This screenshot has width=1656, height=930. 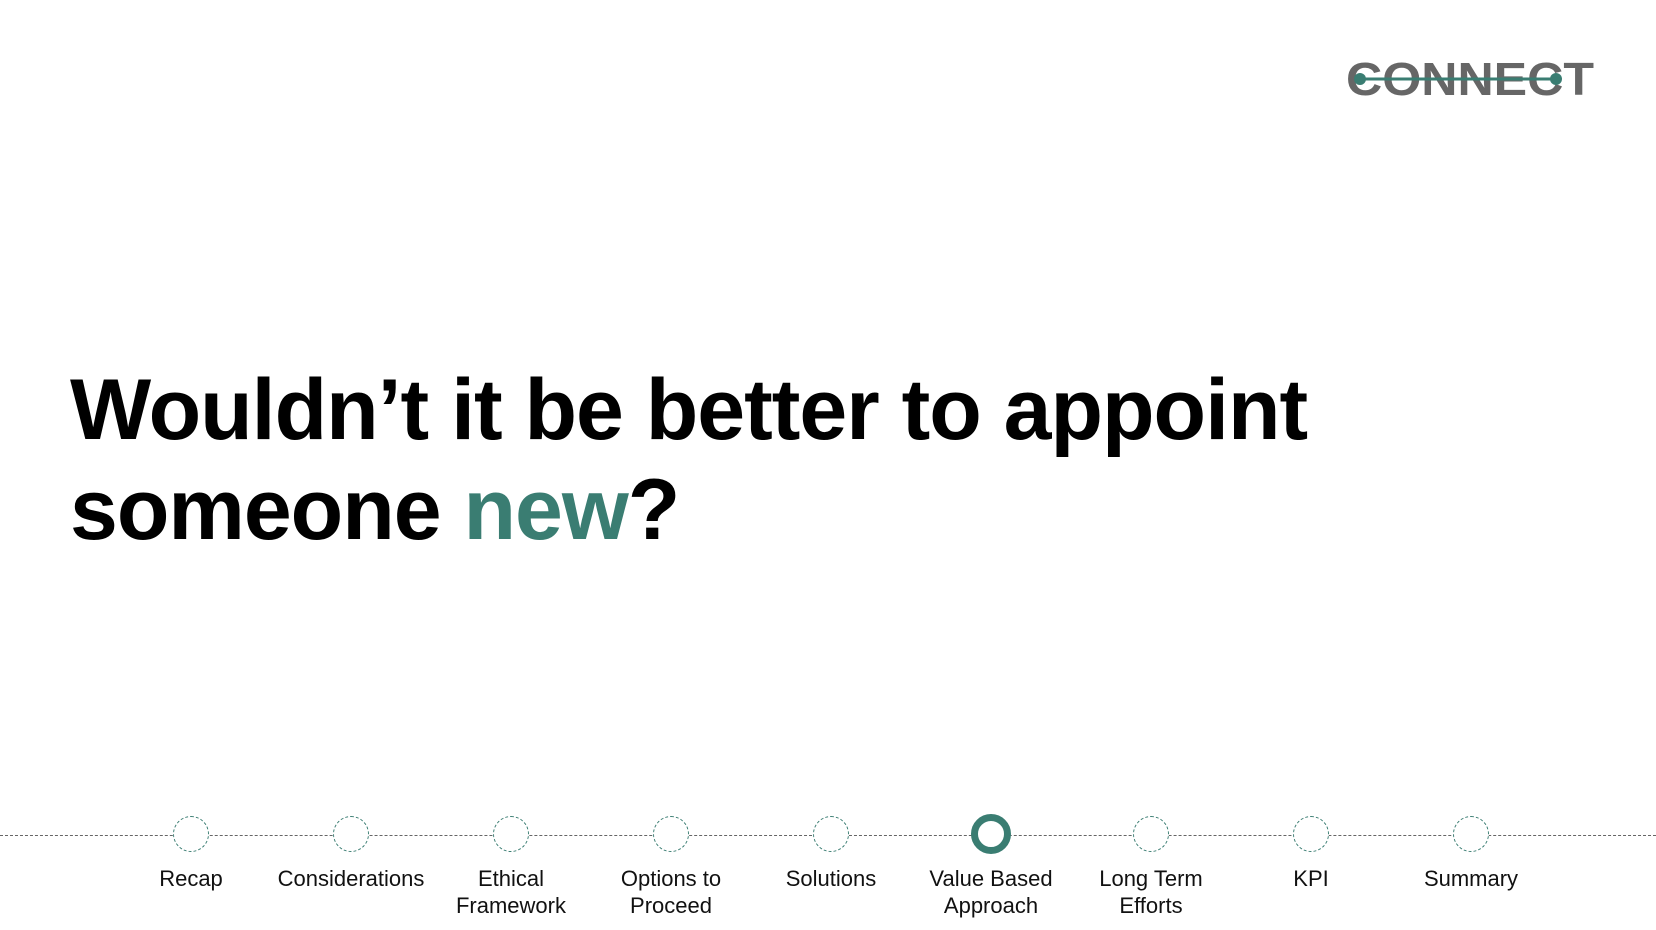 I want to click on timeline-step-ethical-framework: Ethical Framework, so click(x=511, y=867).